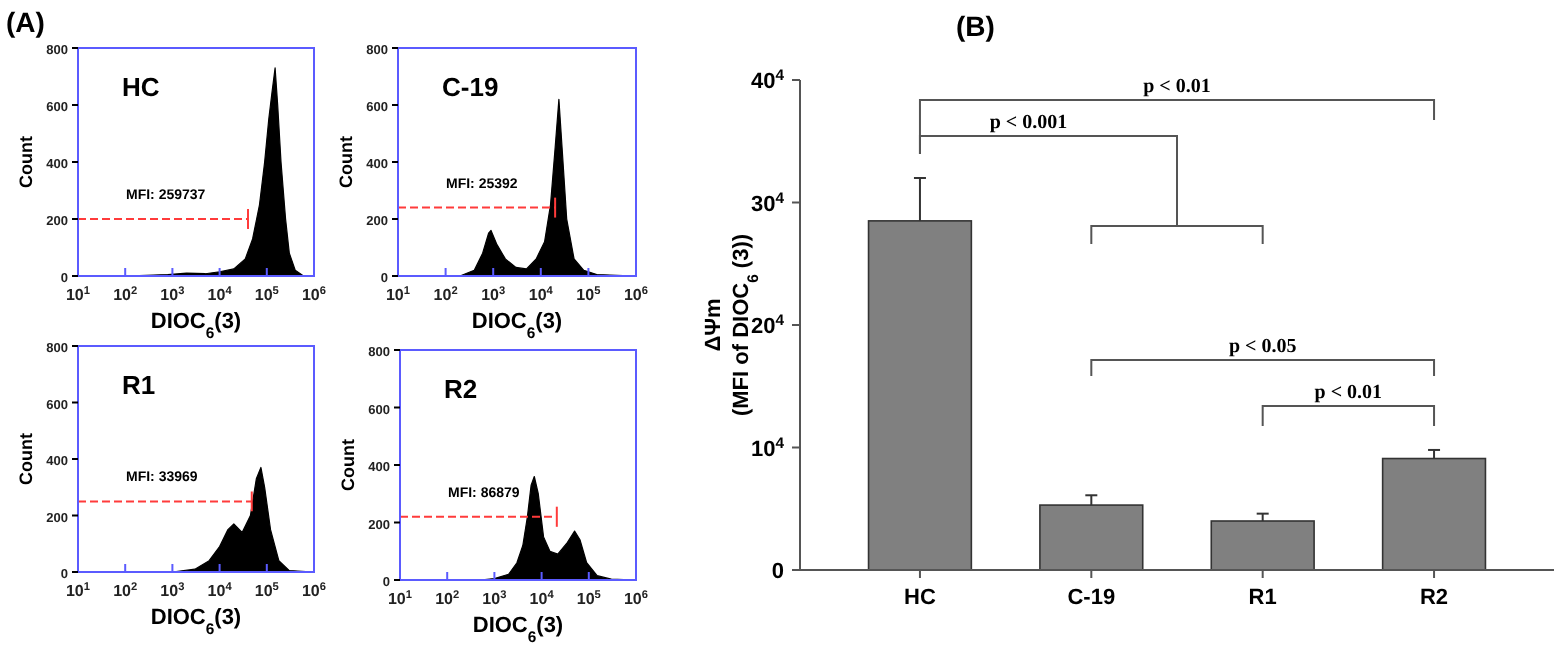 Image resolution: width=1560 pixels, height=646 pixels. What do you see at coordinates (141, 87) in the screenshot?
I see `text: HC` at bounding box center [141, 87].